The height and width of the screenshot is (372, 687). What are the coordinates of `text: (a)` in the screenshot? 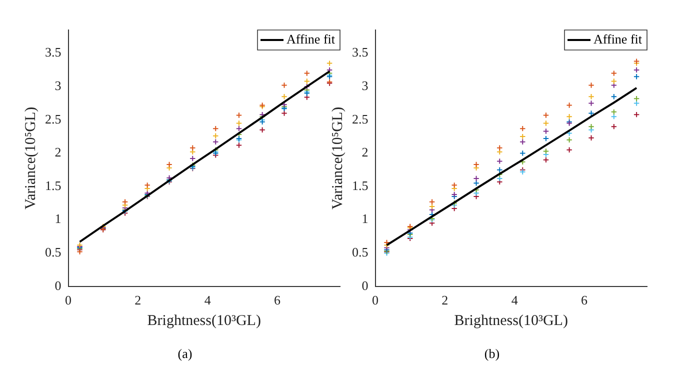 It's located at (185, 354).